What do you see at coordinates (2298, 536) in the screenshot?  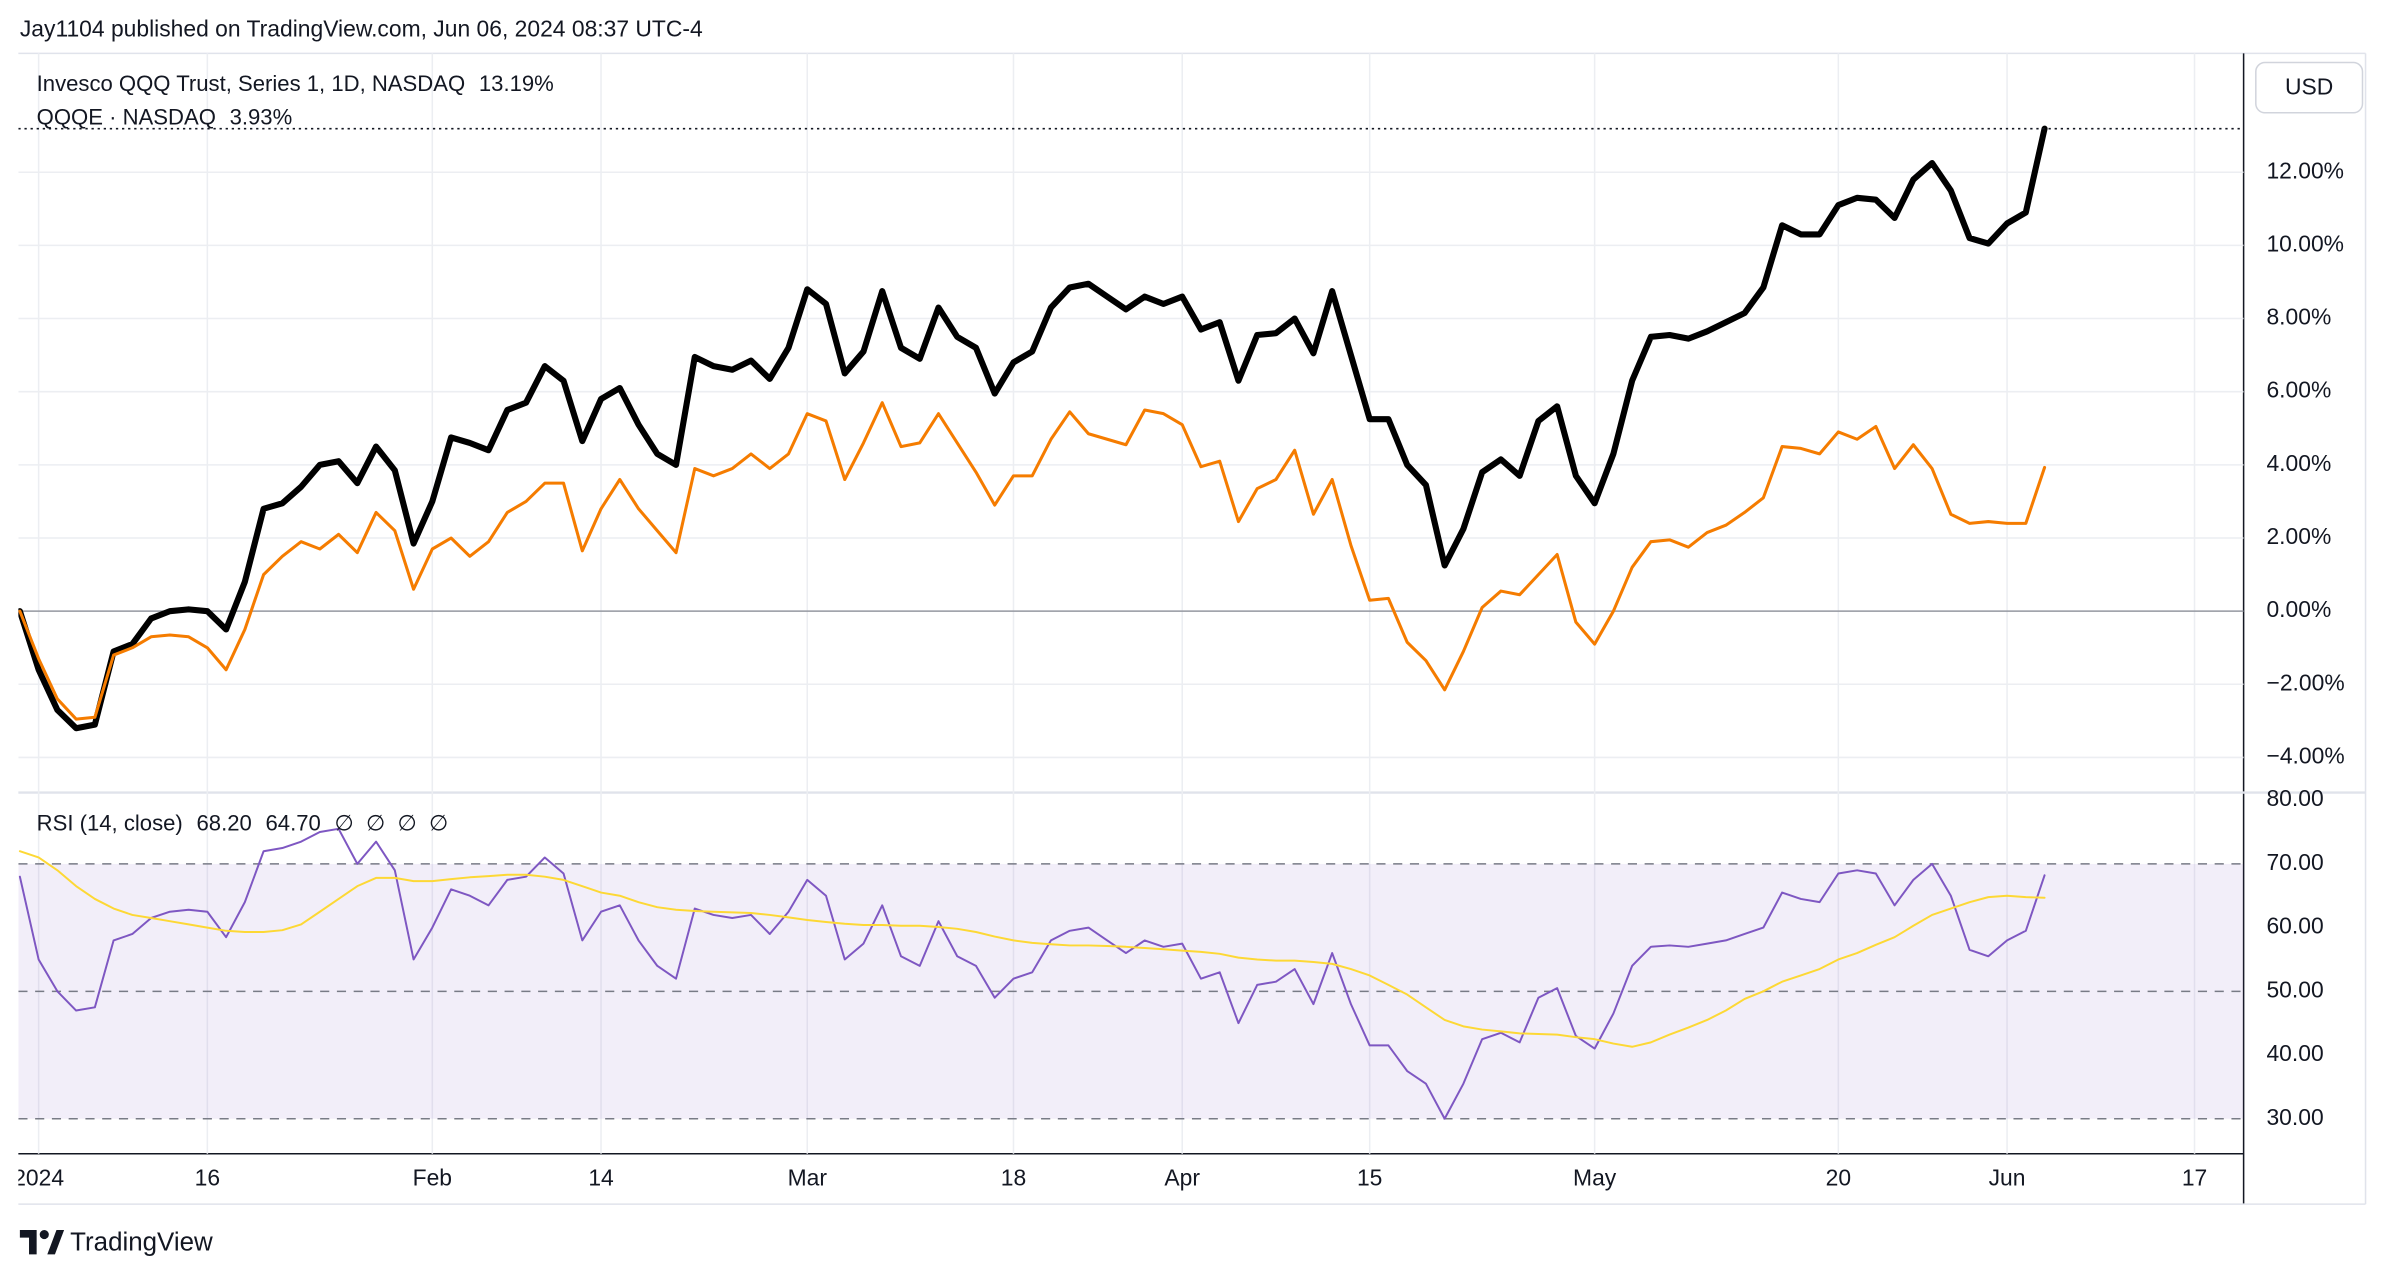 I see `y-tick-label: 2.00%` at bounding box center [2298, 536].